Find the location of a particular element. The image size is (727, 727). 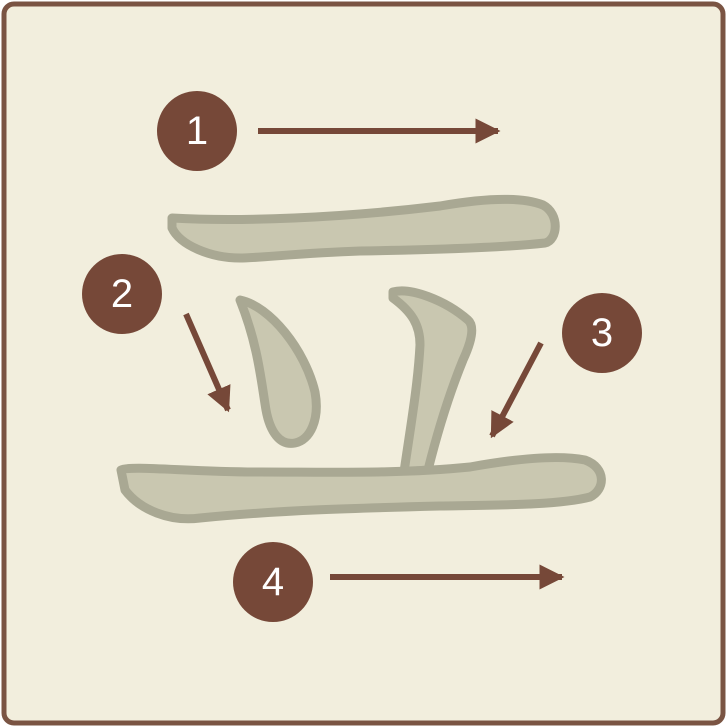

step-2-marker: 2 is located at coordinates (156, 333).